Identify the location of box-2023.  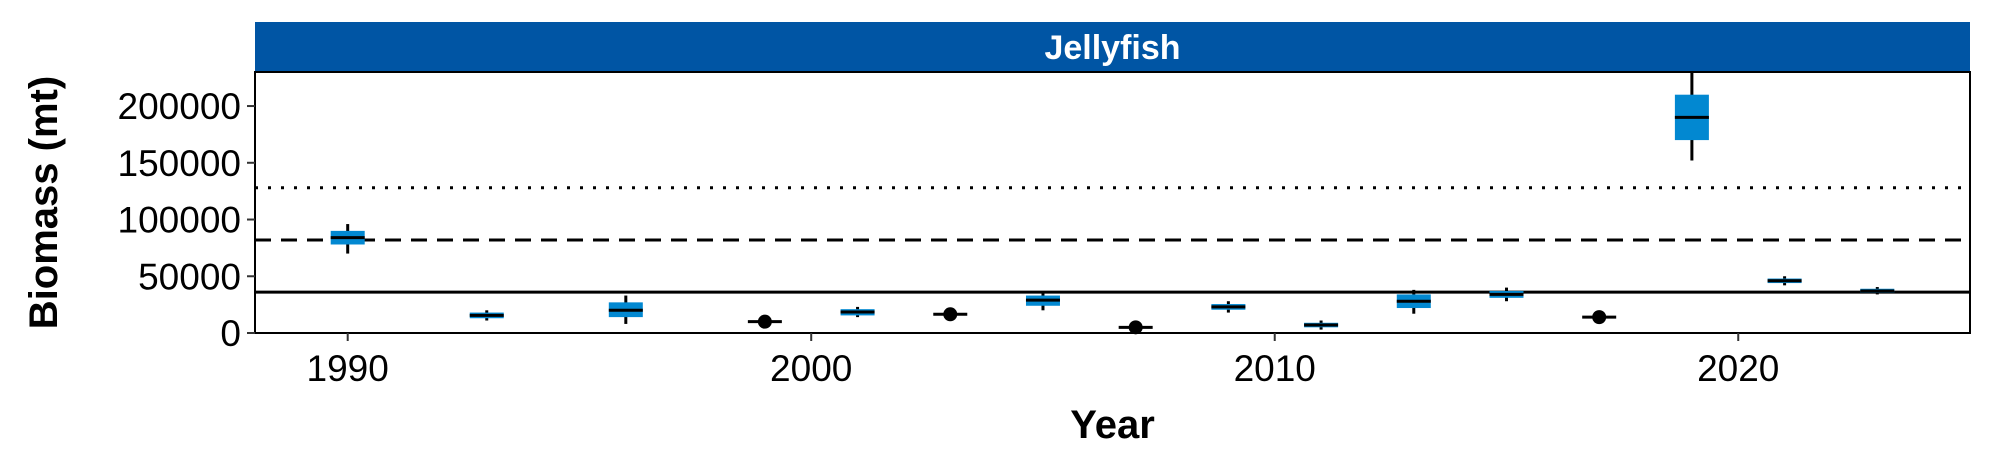
(1877, 291).